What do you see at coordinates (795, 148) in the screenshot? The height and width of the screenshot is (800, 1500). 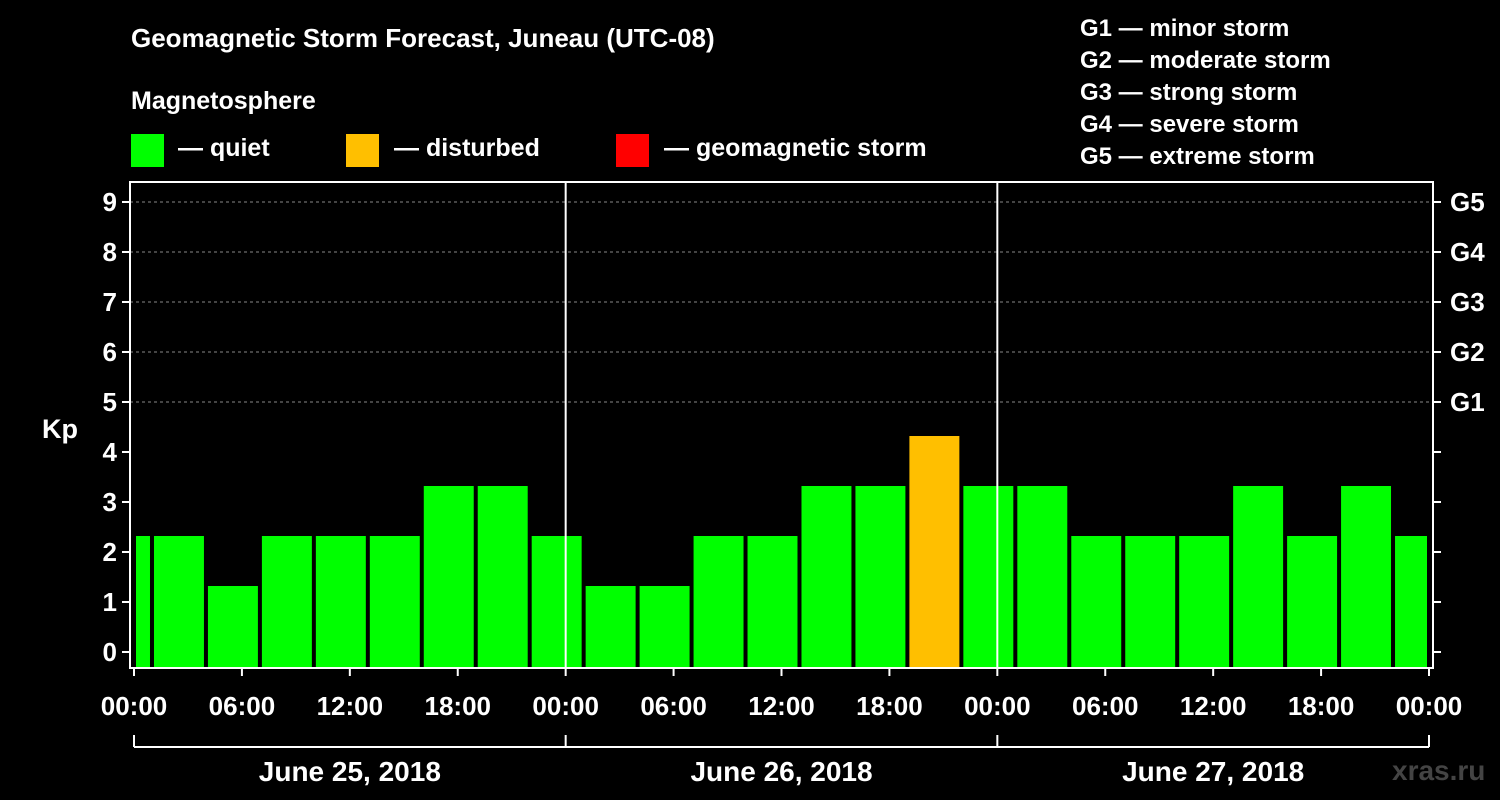 I see `legend-label-storm: — geomagnetic storm` at bounding box center [795, 148].